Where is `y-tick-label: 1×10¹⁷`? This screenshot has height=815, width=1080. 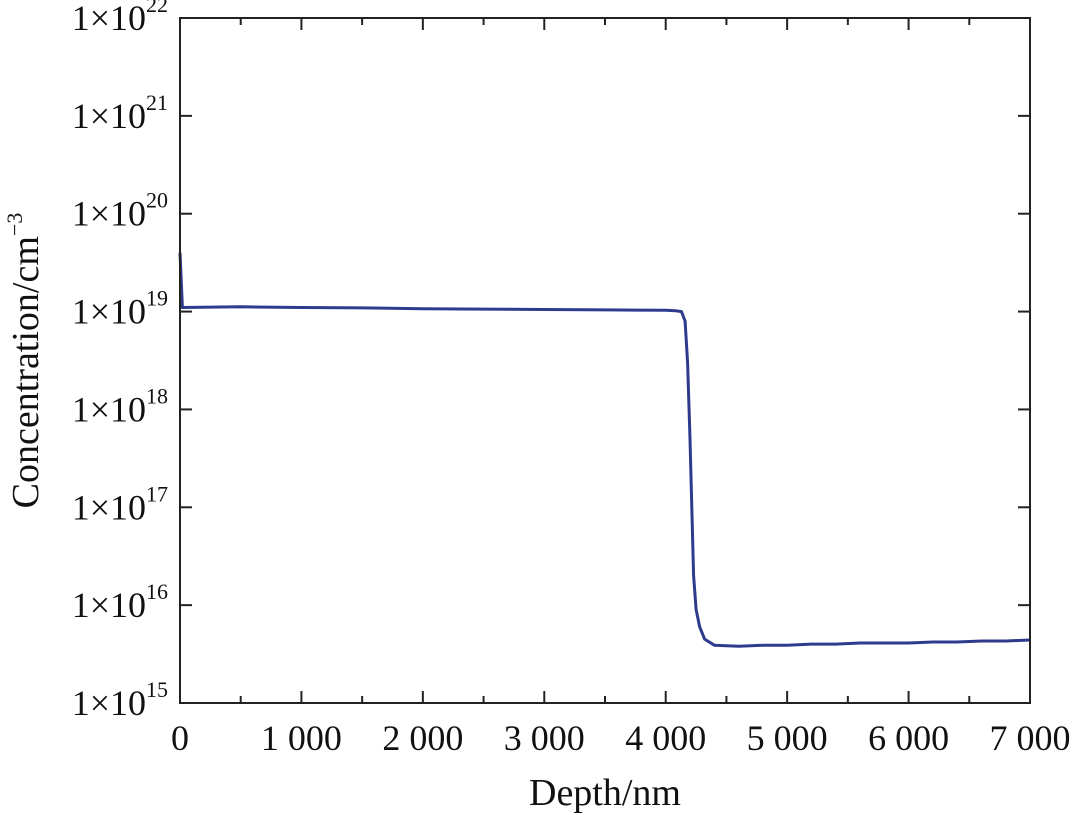
y-tick-label: 1×10¹⁷ is located at coordinates (120, 504).